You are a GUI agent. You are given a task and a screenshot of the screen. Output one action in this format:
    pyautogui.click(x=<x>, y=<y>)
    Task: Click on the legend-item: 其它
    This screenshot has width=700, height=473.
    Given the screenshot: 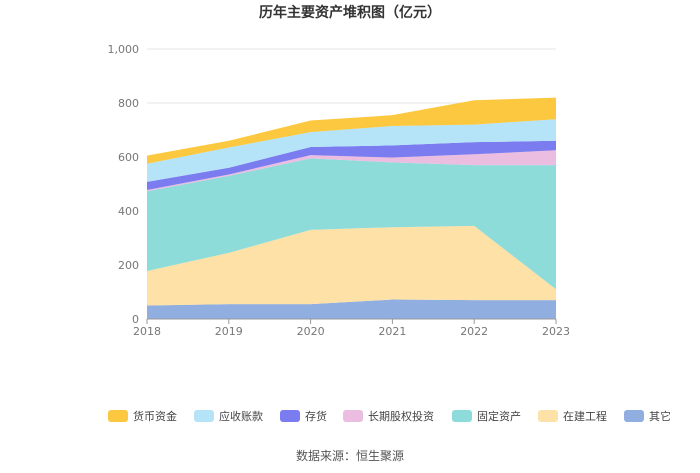 What is the action you would take?
    pyautogui.click(x=647, y=416)
    